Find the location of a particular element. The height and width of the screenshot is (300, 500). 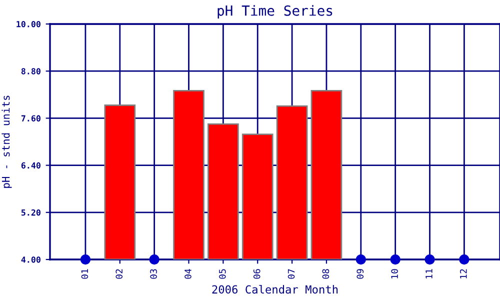

x-tick-label: 02 is located at coordinates (119, 274).